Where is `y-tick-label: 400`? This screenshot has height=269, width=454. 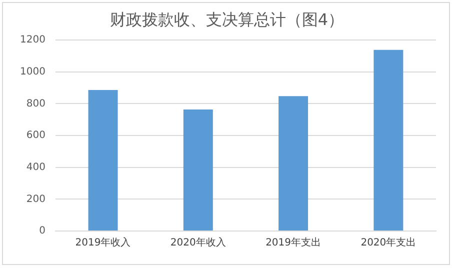 y-tick-label: 400 is located at coordinates (36, 167).